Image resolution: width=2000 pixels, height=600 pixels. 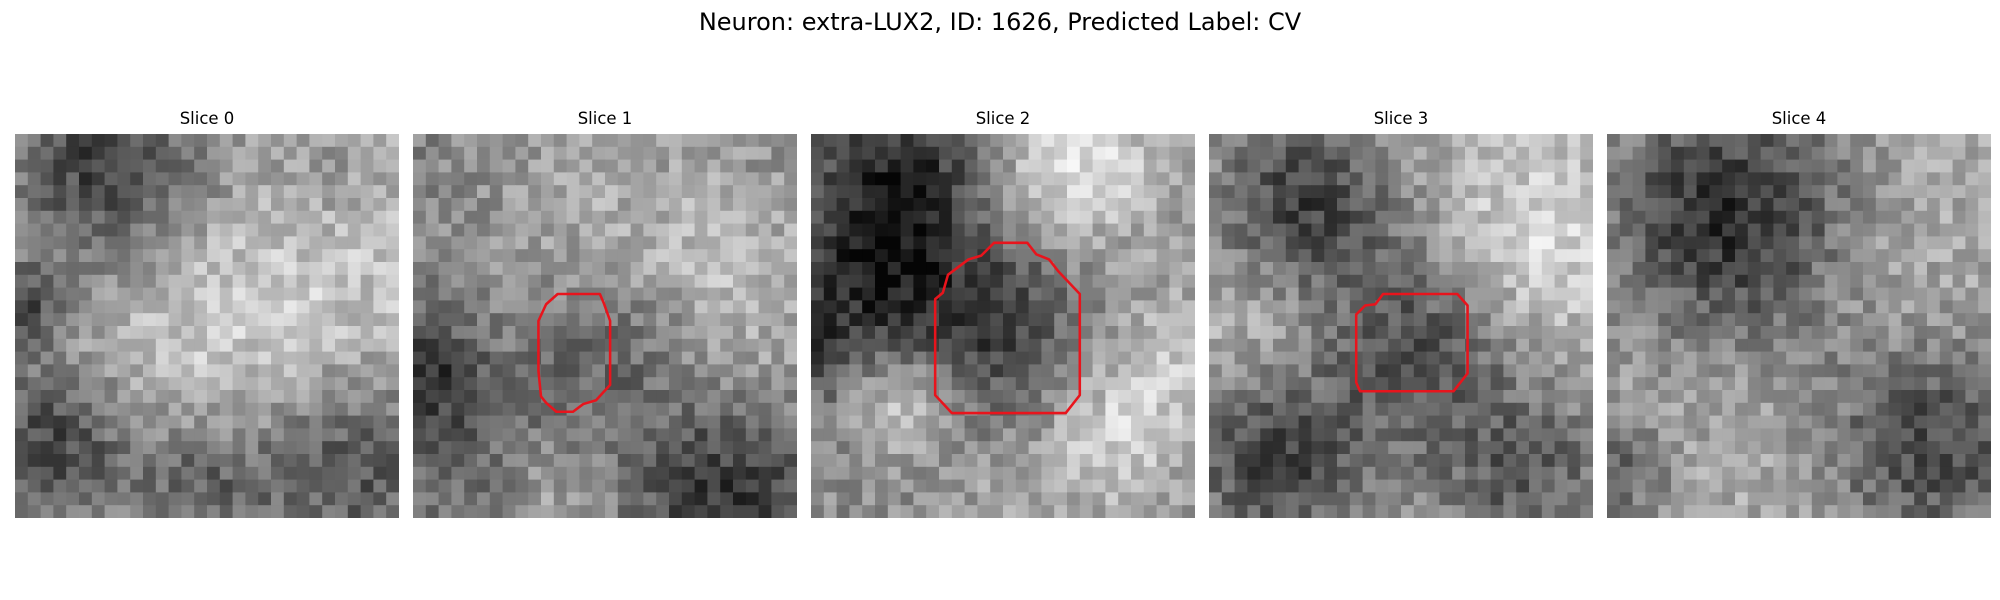 I want to click on slice-panel-1: Slice 1, so click(x=605, y=313).